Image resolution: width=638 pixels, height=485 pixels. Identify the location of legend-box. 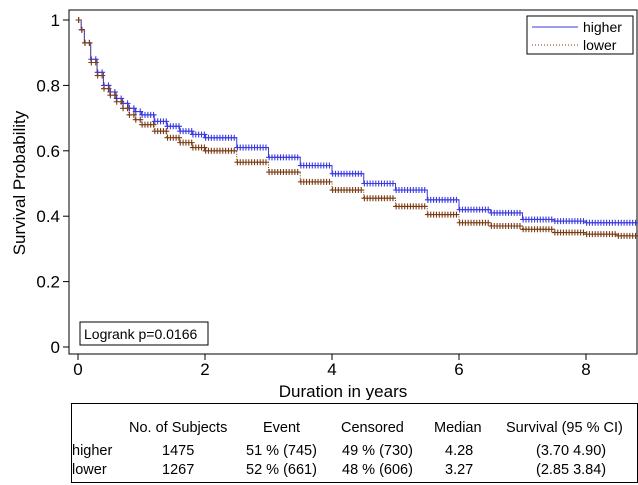
(580, 35).